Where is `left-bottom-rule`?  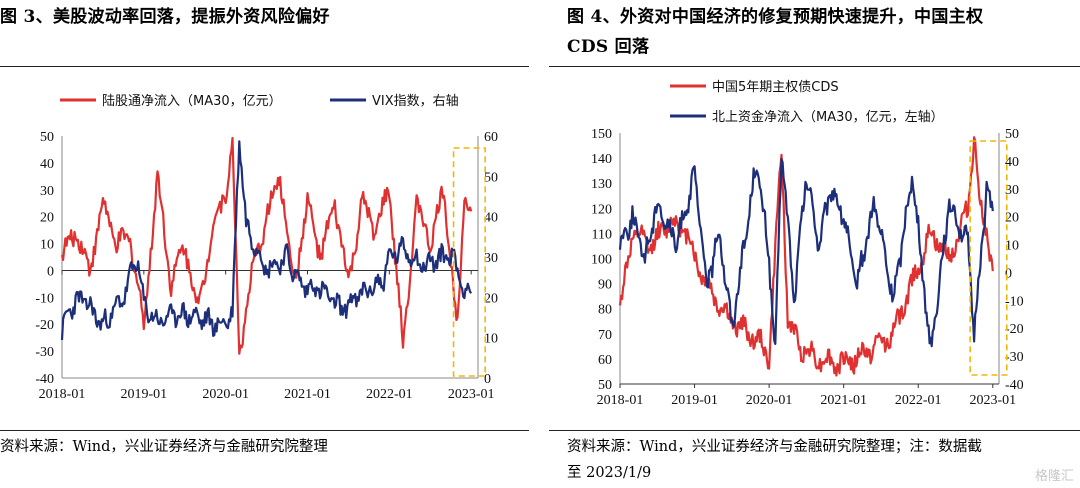
left-bottom-rule is located at coordinates (264, 430).